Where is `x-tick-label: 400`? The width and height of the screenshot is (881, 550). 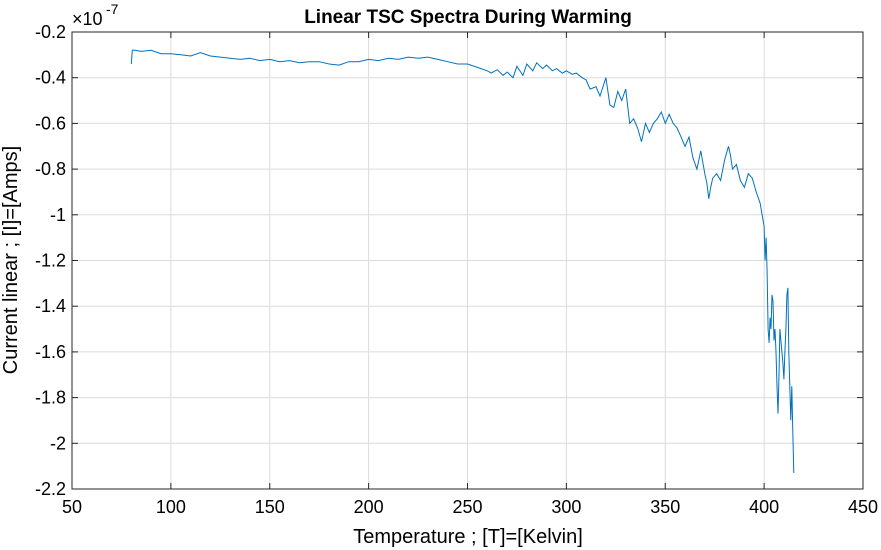 x-tick-label: 400 is located at coordinates (764, 507).